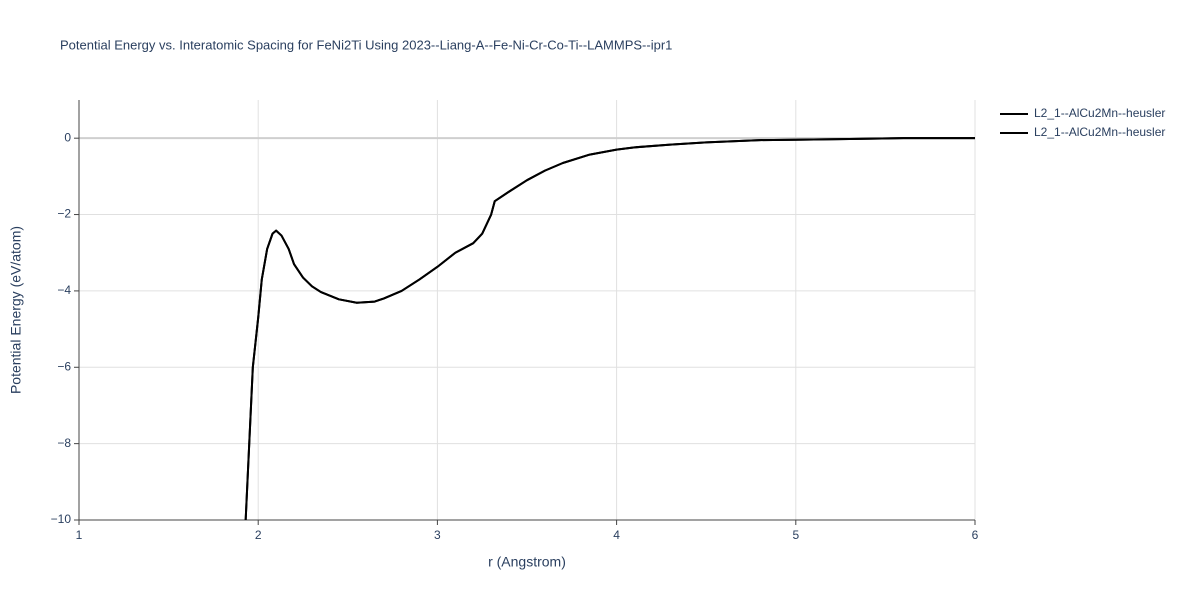 The width and height of the screenshot is (1200, 600). I want to click on x-tick-label: 4, so click(616, 535).